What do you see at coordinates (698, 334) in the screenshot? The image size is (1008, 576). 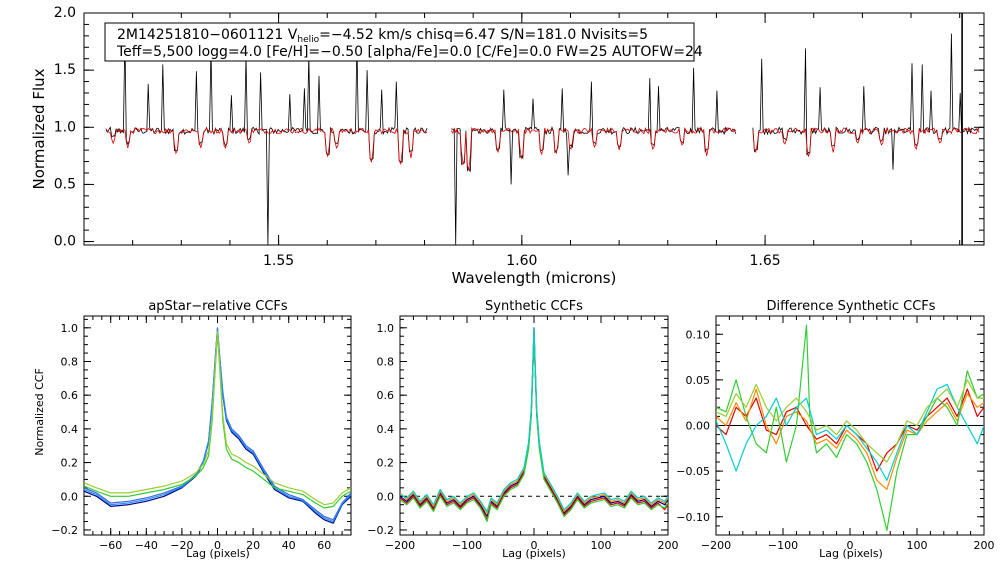 I see `y-tick-label: 0.10` at bounding box center [698, 334].